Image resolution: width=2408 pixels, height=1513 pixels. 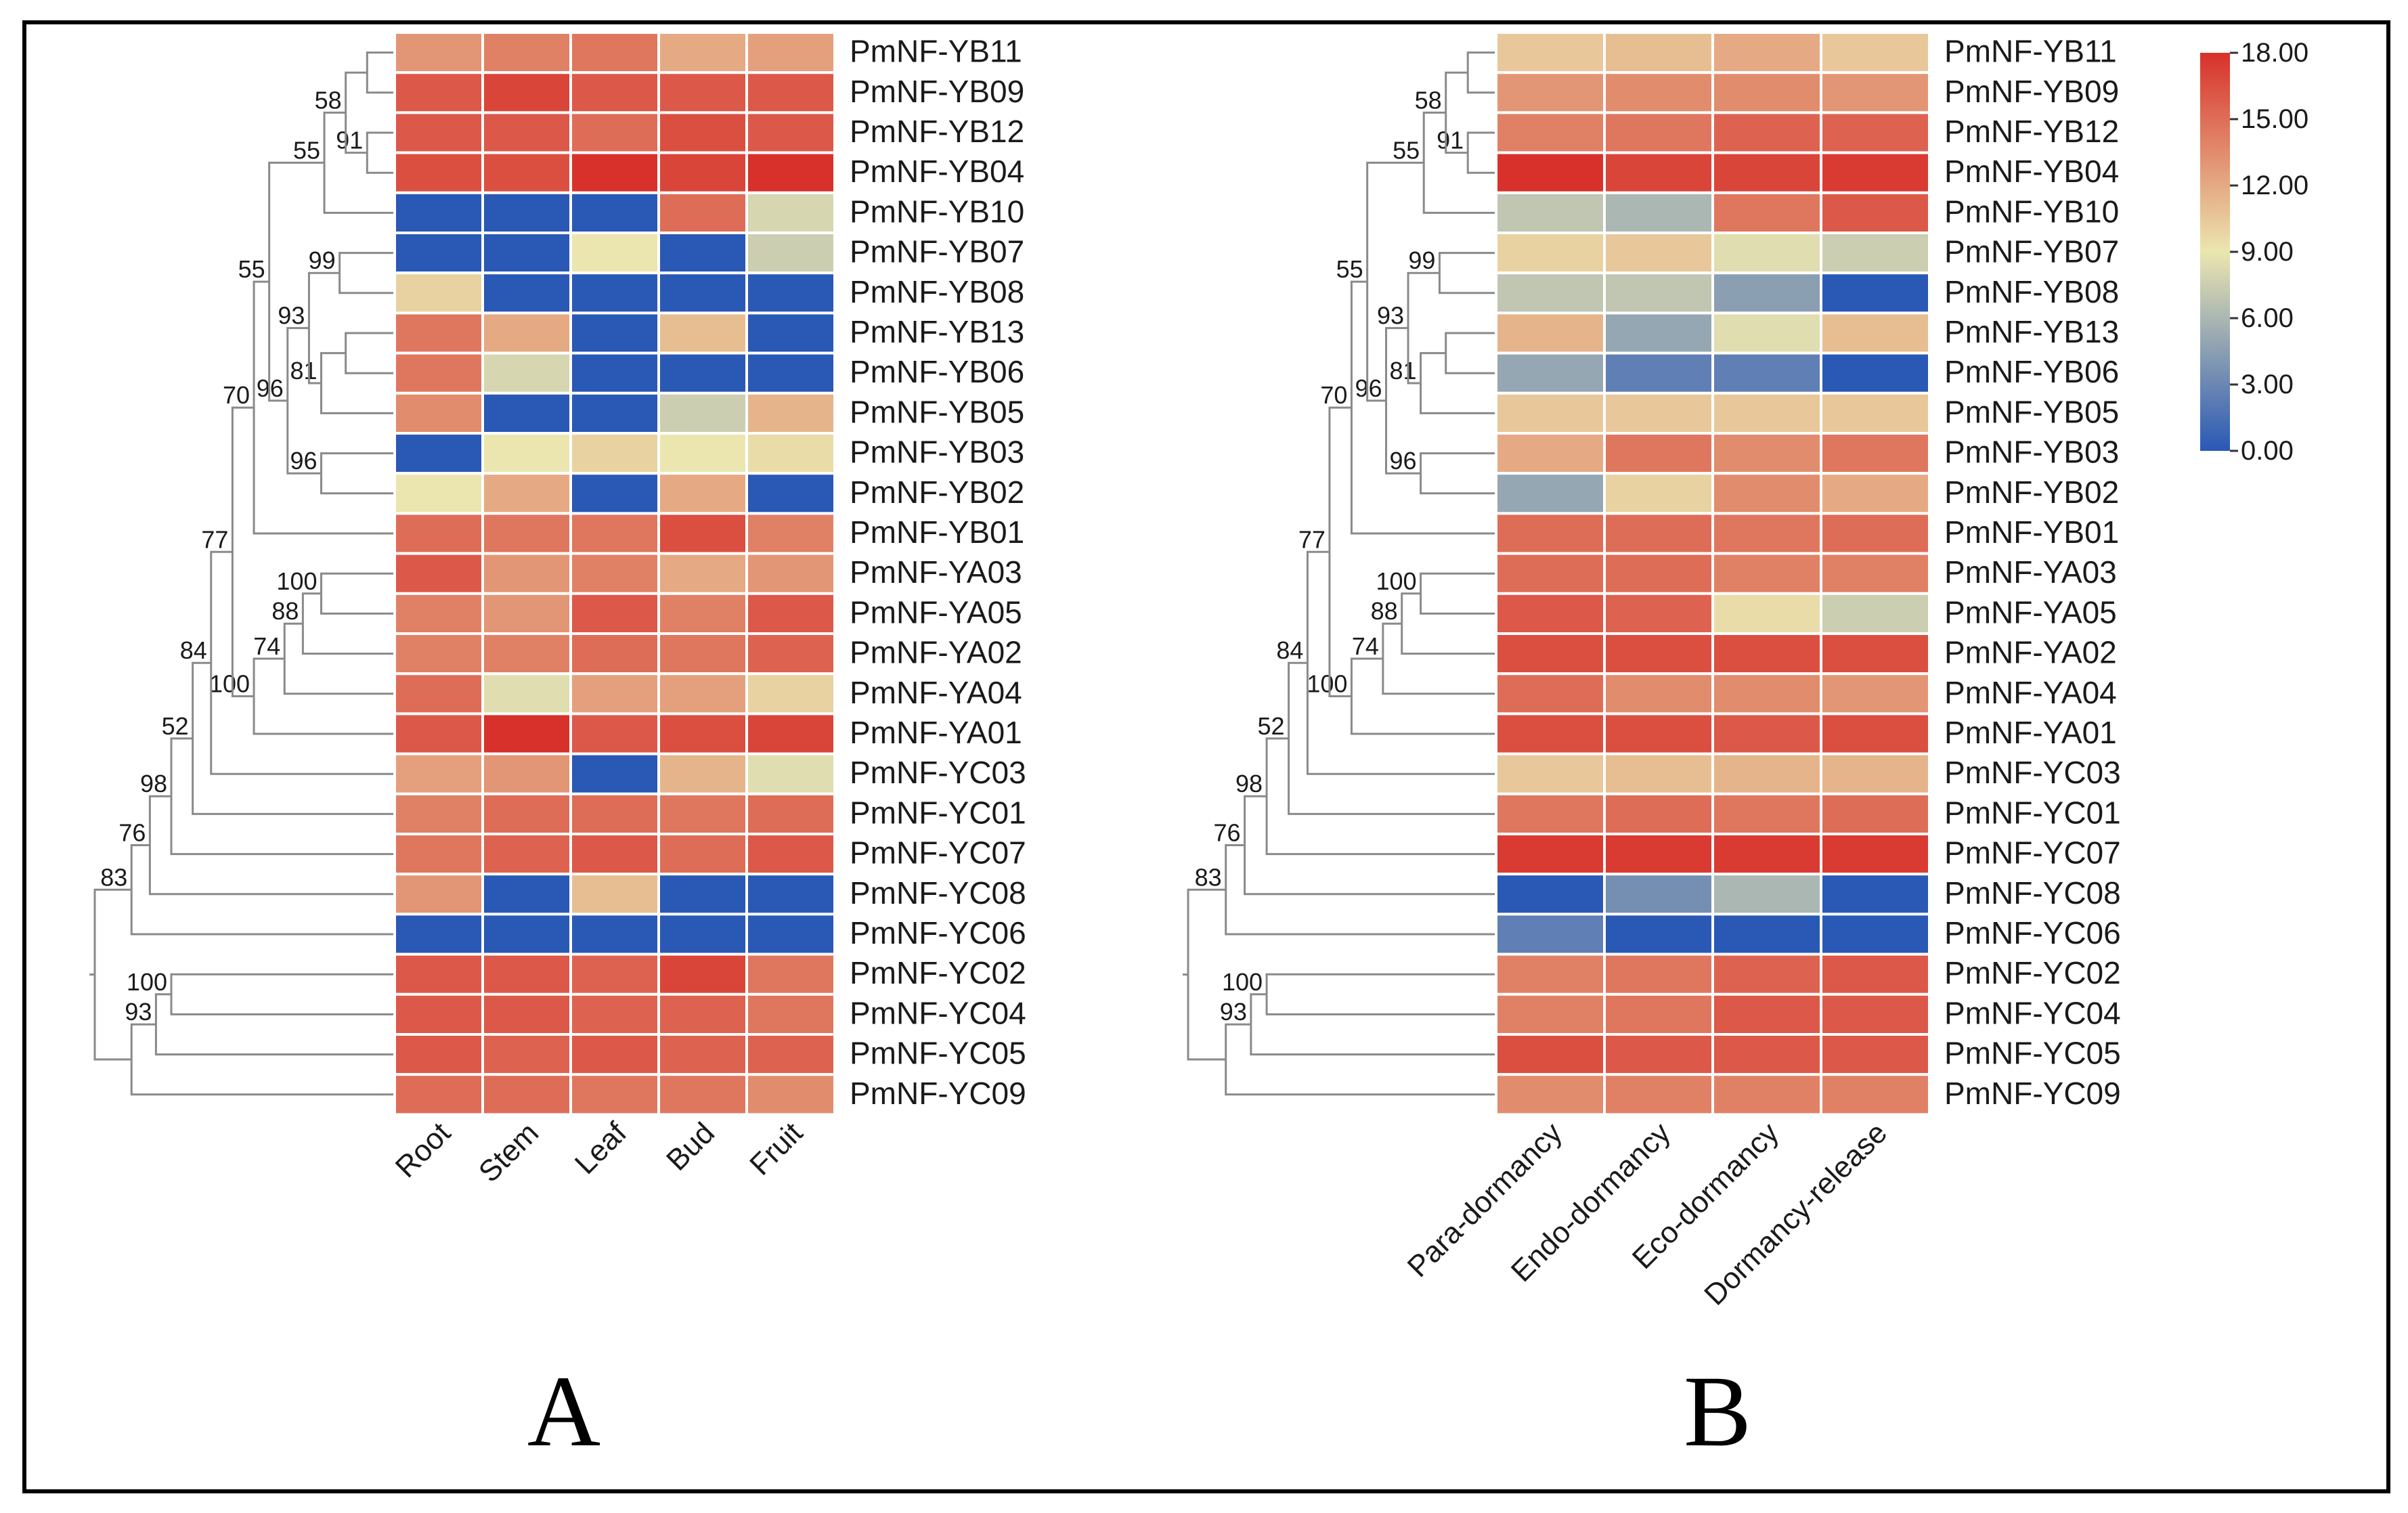 What do you see at coordinates (937, 532) in the screenshot?
I see `gene-row-label: PmNF-YB01` at bounding box center [937, 532].